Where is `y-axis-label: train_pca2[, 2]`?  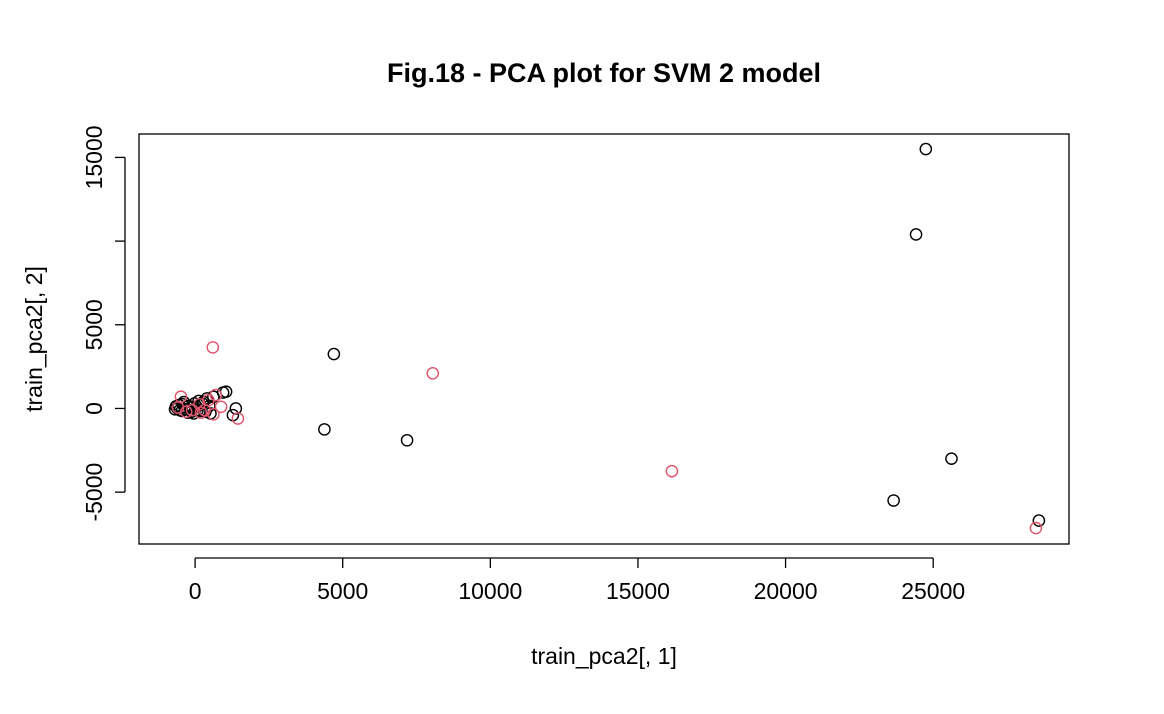 y-axis-label: train_pca2[, 2] is located at coordinates (34, 339).